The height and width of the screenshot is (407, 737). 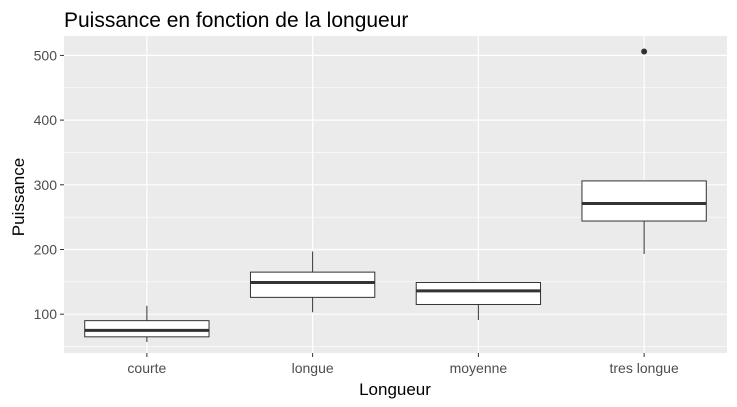 I want to click on box-moyenne, so click(x=478, y=301).